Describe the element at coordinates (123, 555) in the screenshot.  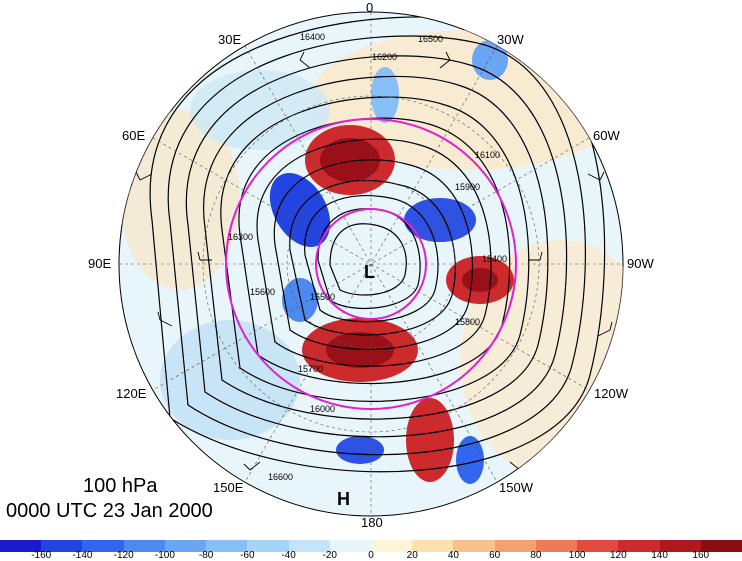
I see `colorbar-tick-label: -120` at that location.